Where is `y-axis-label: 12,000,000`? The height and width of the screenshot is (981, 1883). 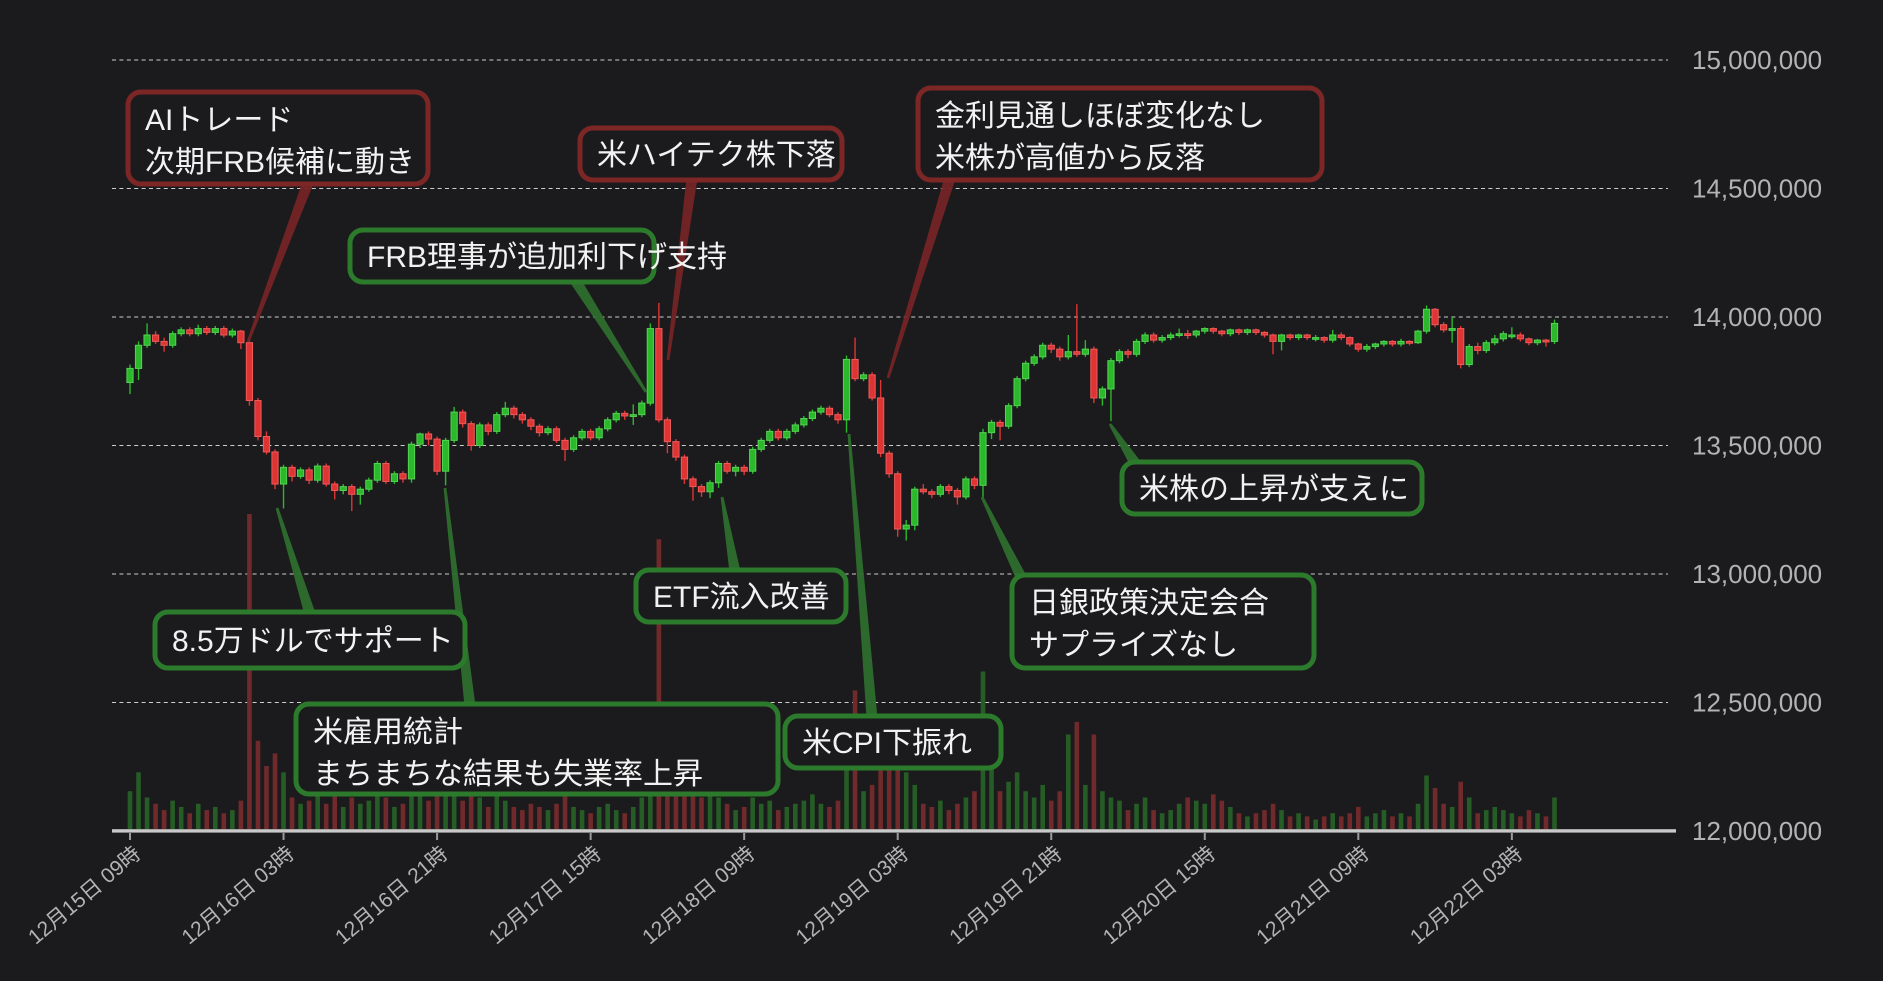
y-axis-label: 12,000,000 is located at coordinates (1757, 831).